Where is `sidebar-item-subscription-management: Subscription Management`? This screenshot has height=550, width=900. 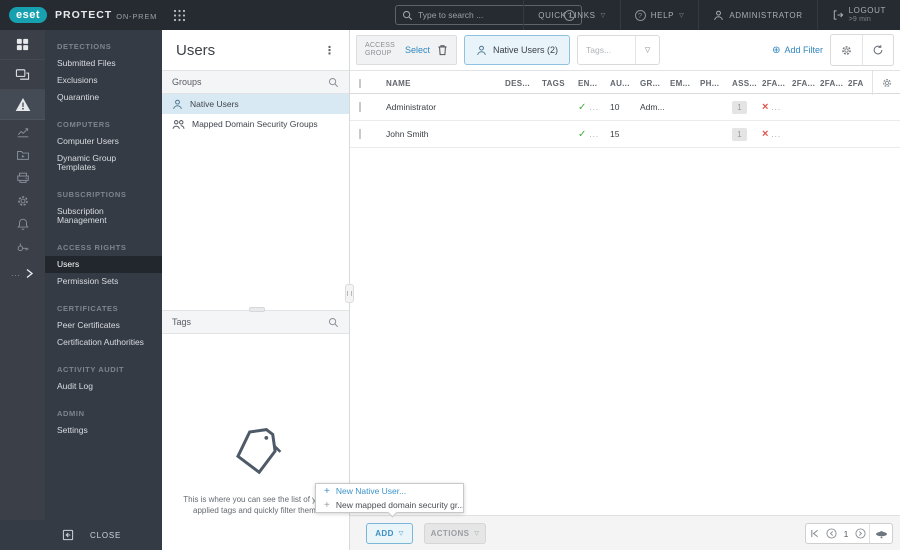
sidebar-item-subscription-management: Subscription Management is located at coordinates (82, 215).